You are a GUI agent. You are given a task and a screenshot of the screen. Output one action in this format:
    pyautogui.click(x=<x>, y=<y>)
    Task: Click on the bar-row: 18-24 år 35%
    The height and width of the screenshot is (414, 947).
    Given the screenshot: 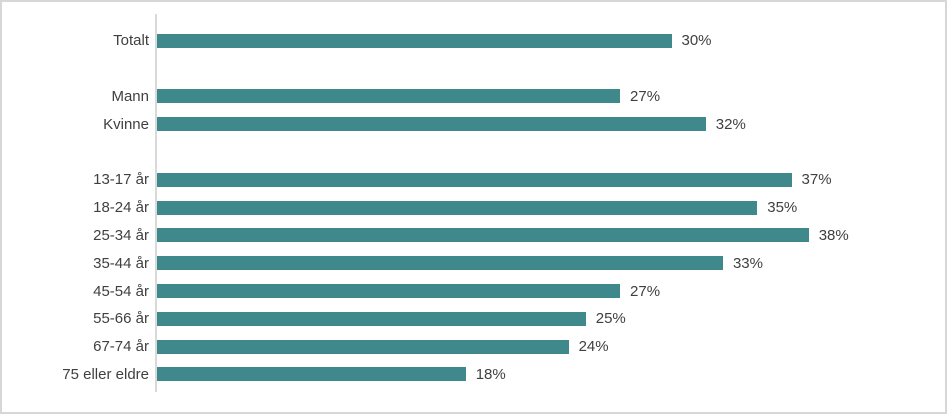 What is the action you would take?
    pyautogui.click(x=473, y=208)
    